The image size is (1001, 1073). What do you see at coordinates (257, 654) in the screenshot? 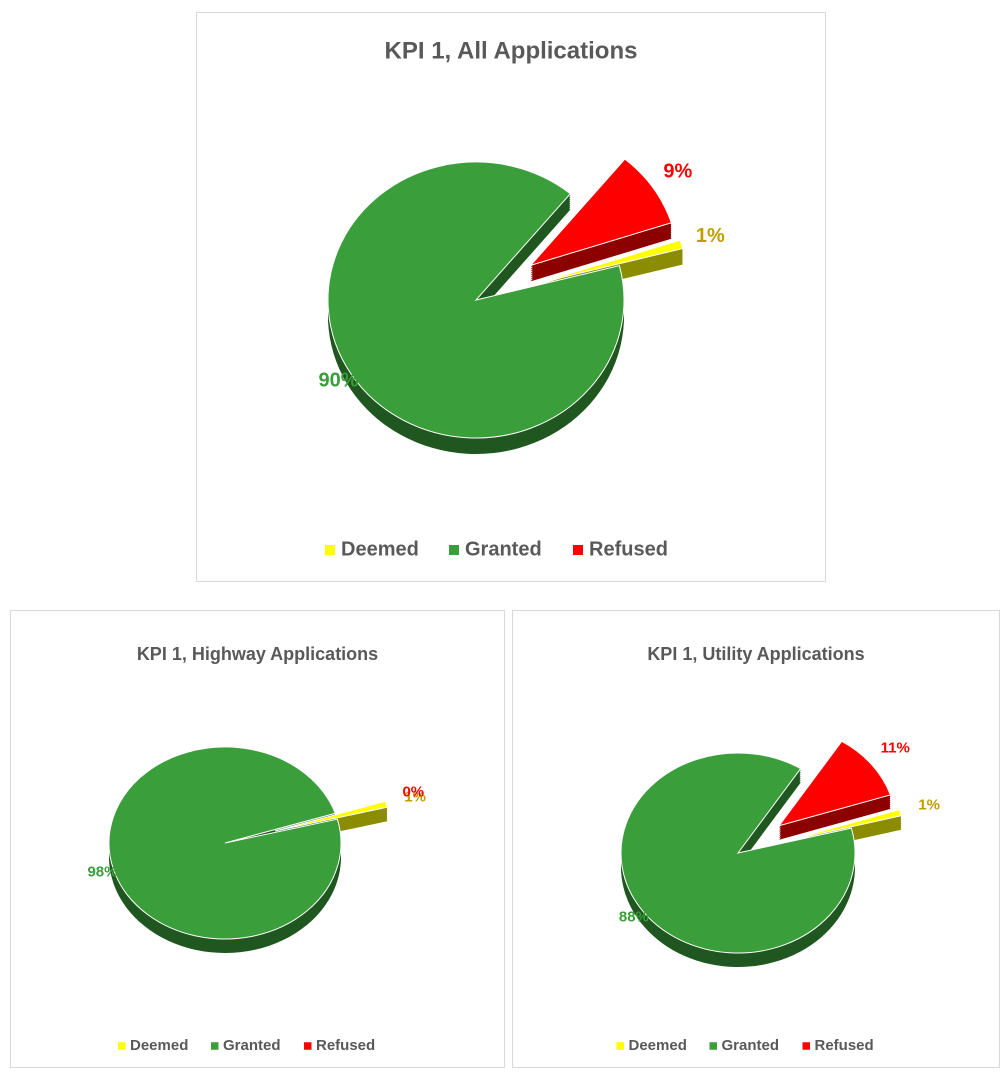
I see `chart-title: KPI 1, Highway Applications` at bounding box center [257, 654].